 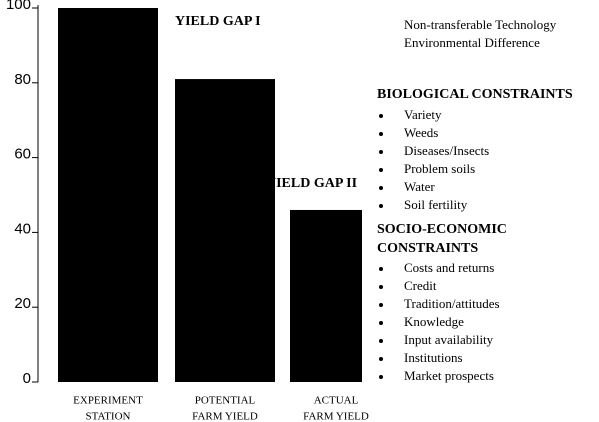 What do you see at coordinates (18, 6) in the screenshot?
I see `y-tick-label: 100` at bounding box center [18, 6].